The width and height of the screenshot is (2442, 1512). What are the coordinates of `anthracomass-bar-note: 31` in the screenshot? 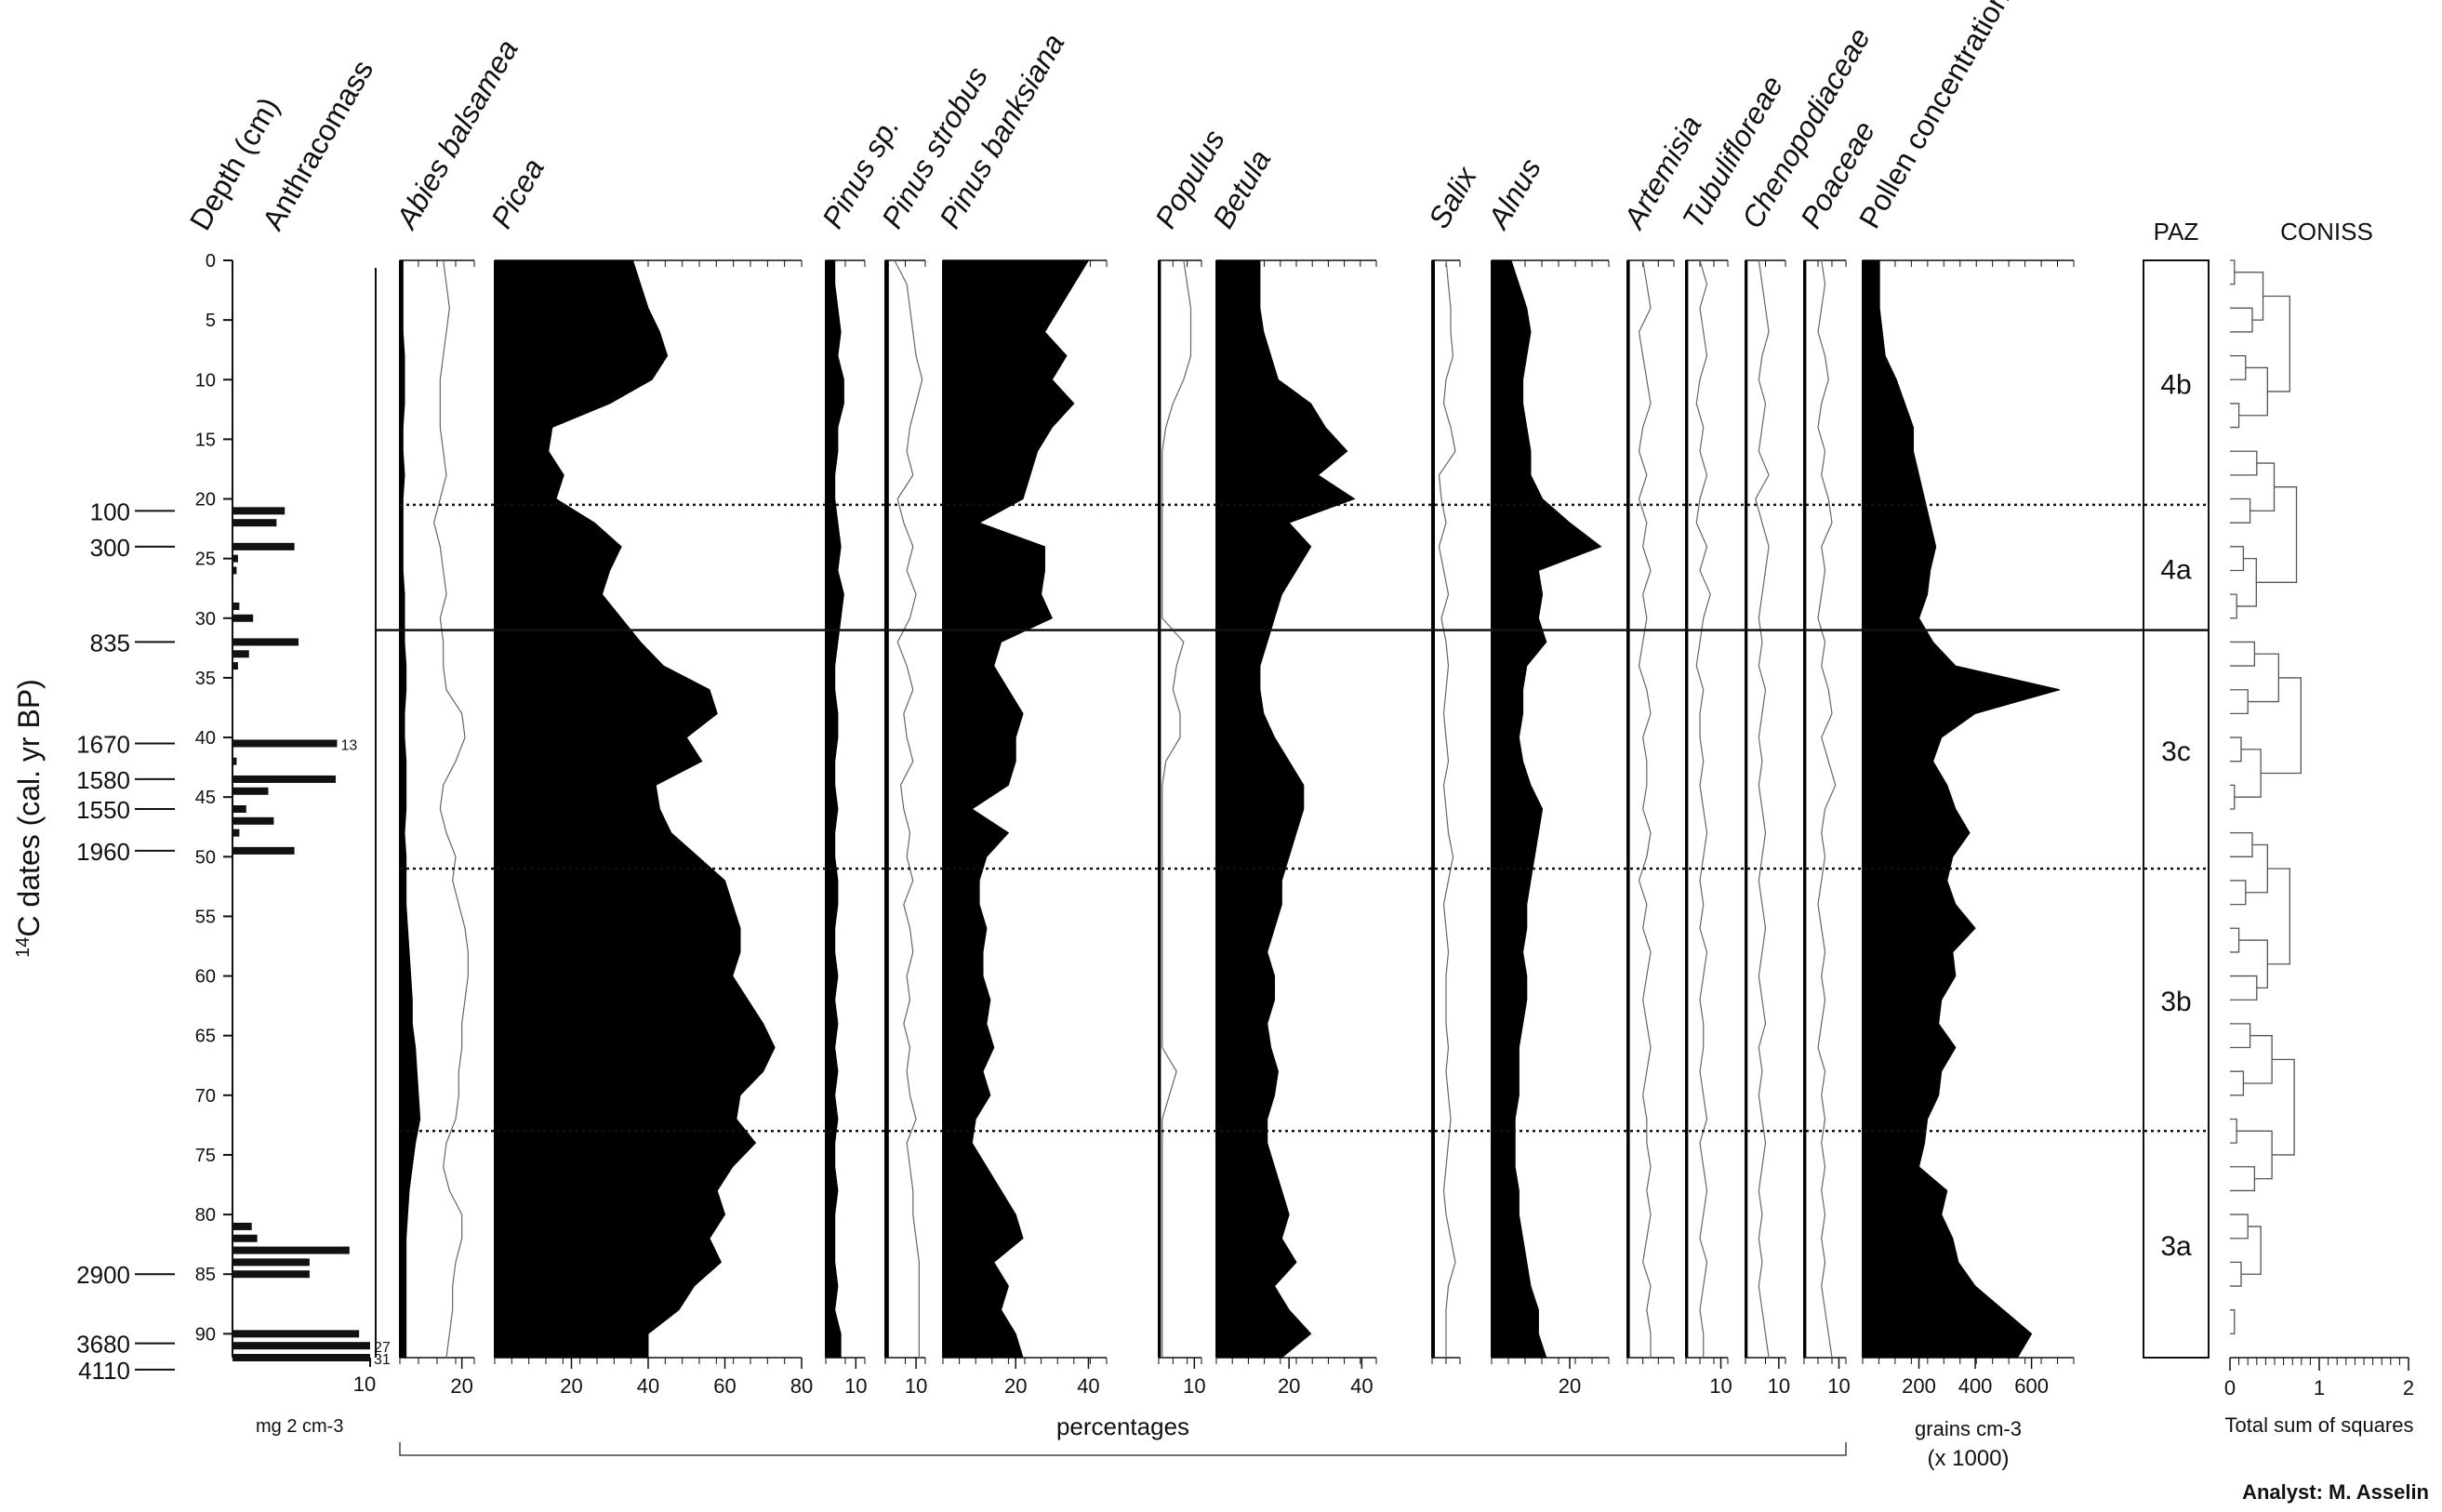 It's located at (382, 1360).